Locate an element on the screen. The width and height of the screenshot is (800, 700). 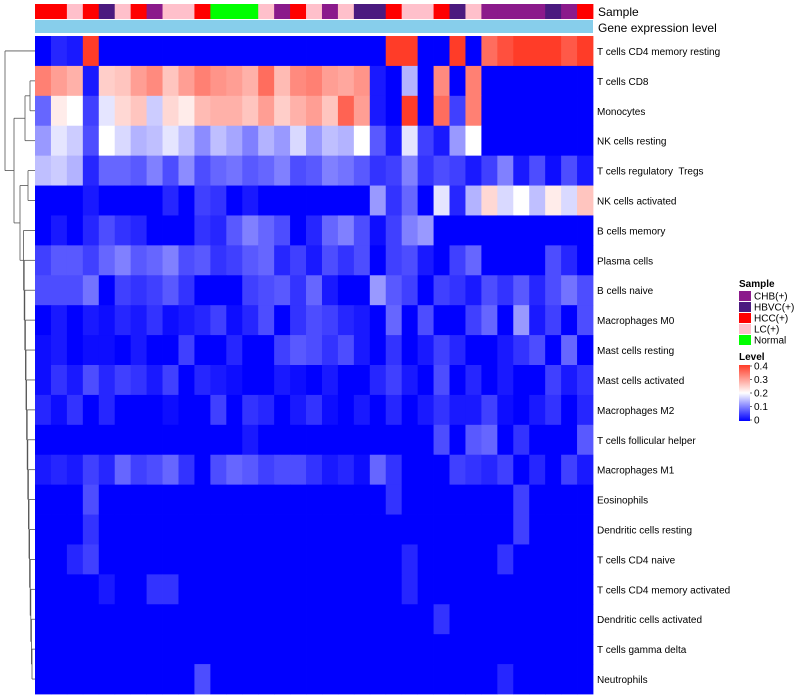
row-label: Macrophages M1 is located at coordinates (636, 471).